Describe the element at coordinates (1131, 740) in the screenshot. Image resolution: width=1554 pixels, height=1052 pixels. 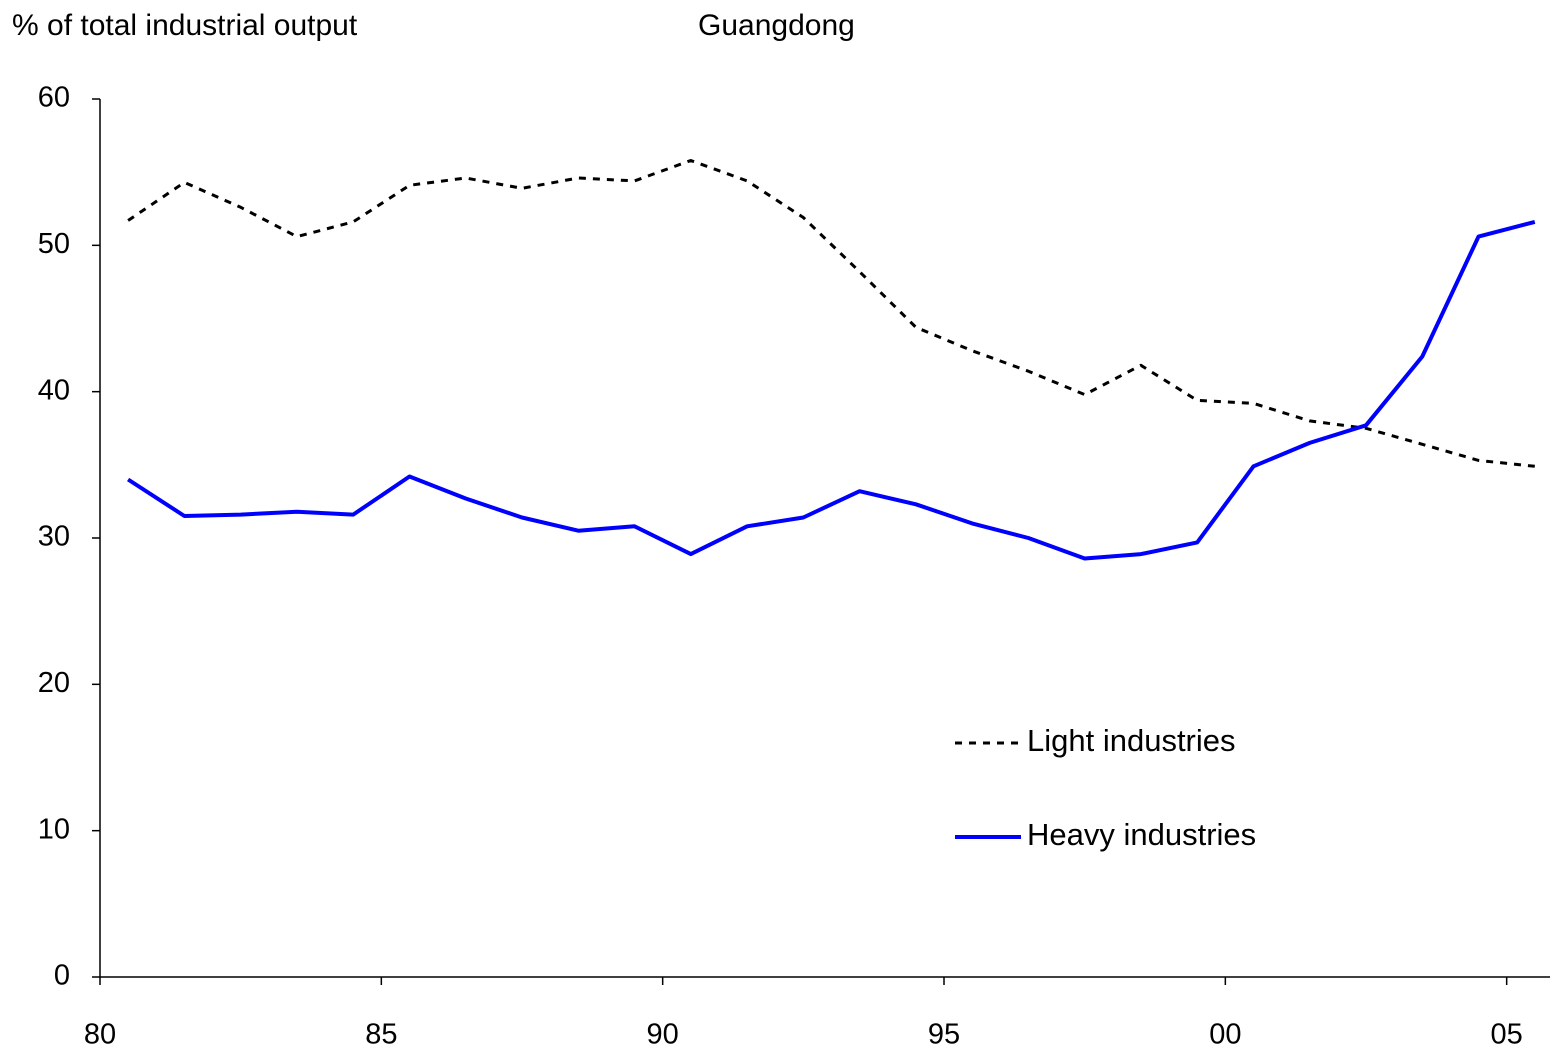
I see `legend-label: Light industries` at that location.